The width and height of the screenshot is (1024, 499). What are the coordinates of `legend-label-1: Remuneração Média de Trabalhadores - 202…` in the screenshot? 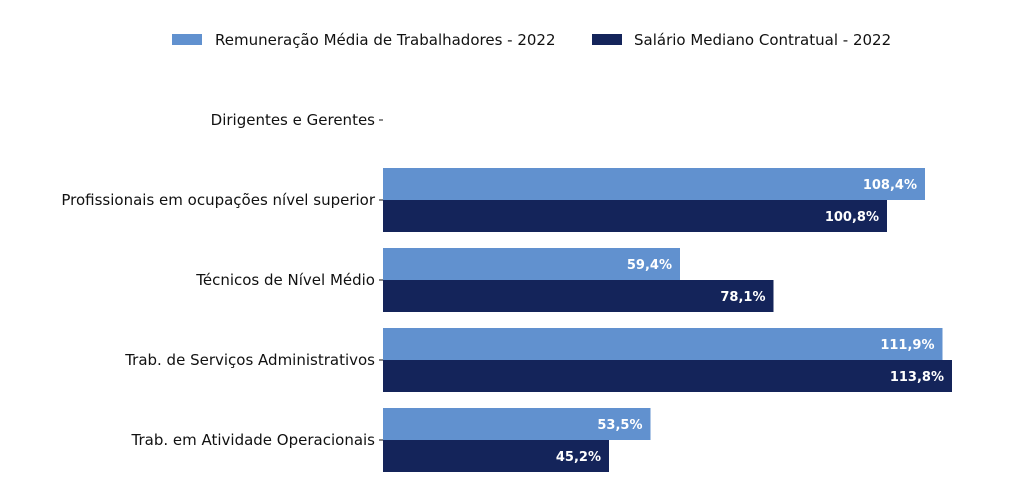 It's located at (385, 40).